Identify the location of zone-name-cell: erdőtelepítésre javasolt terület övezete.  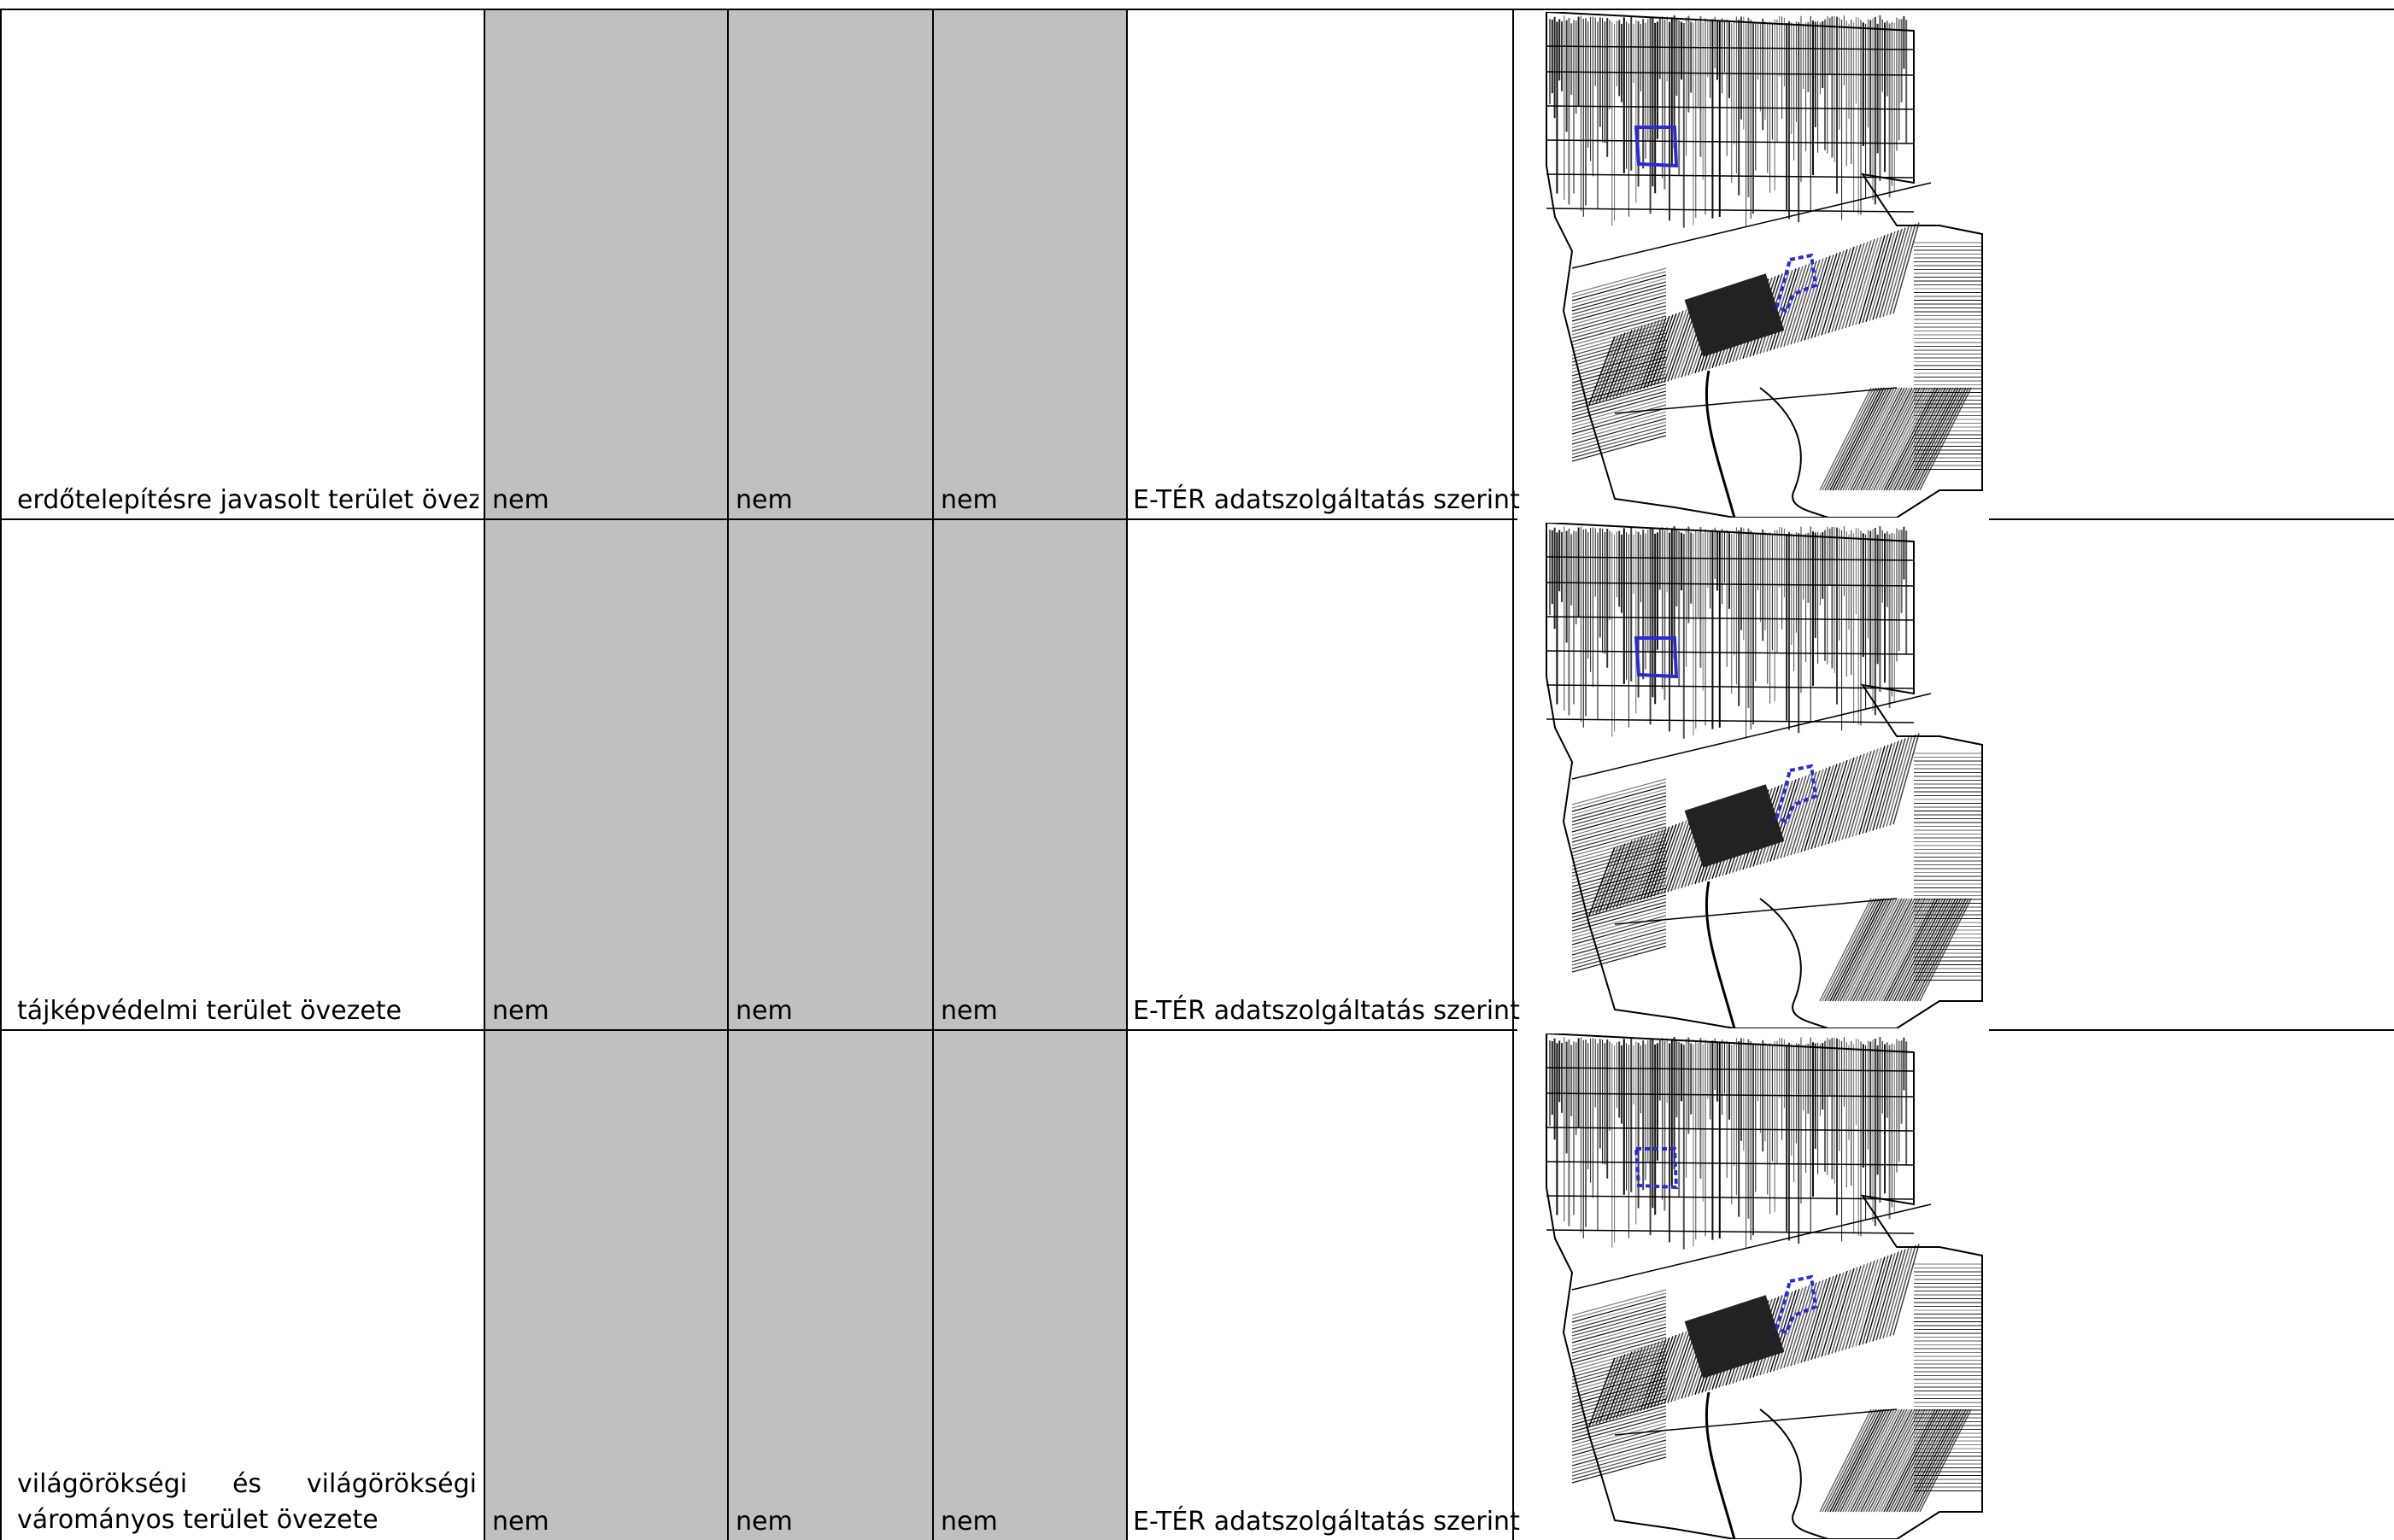
(247, 500).